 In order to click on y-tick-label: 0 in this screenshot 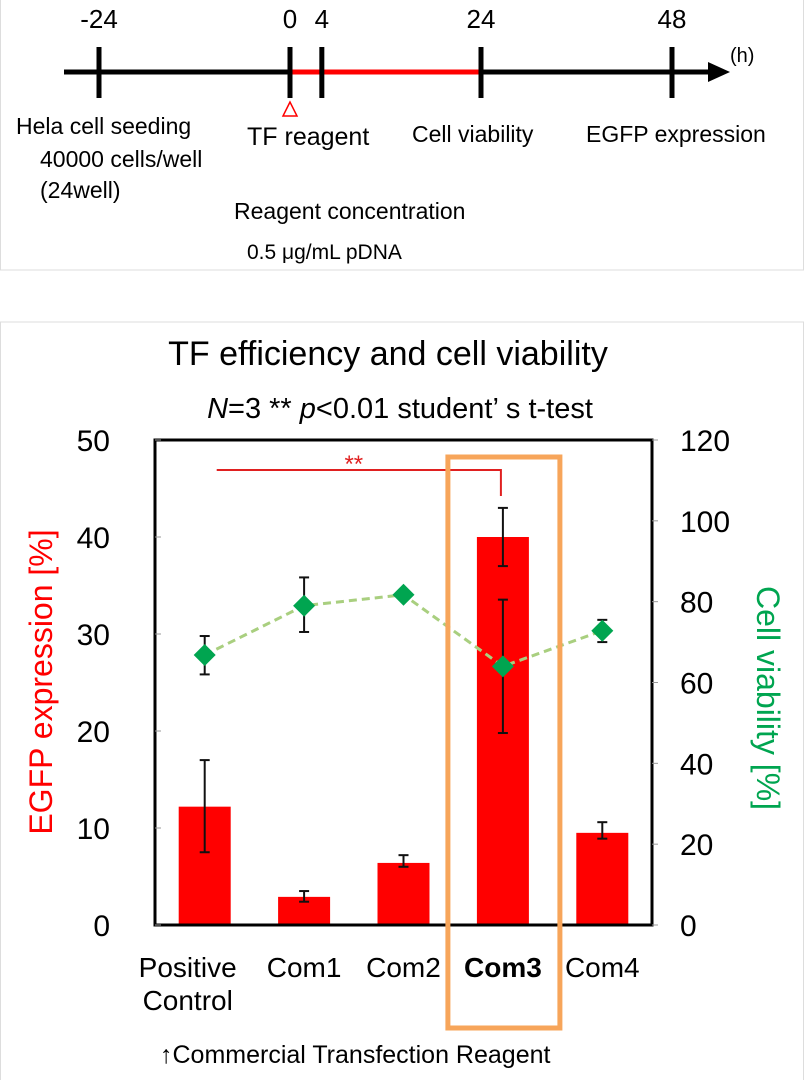, I will do `click(101, 926)`.